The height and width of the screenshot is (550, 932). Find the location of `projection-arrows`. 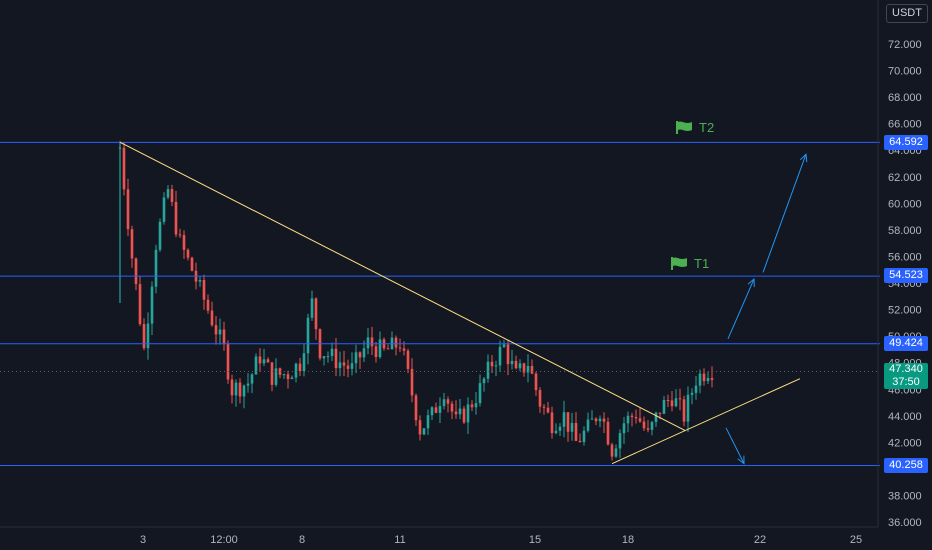

projection-arrows is located at coordinates (766, 309).